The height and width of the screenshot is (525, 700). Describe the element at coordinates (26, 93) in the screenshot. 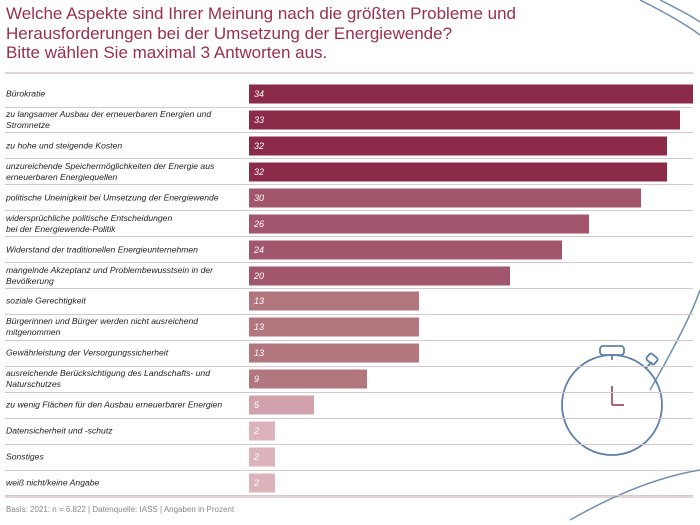

I see `category-label: Bürokratie` at that location.